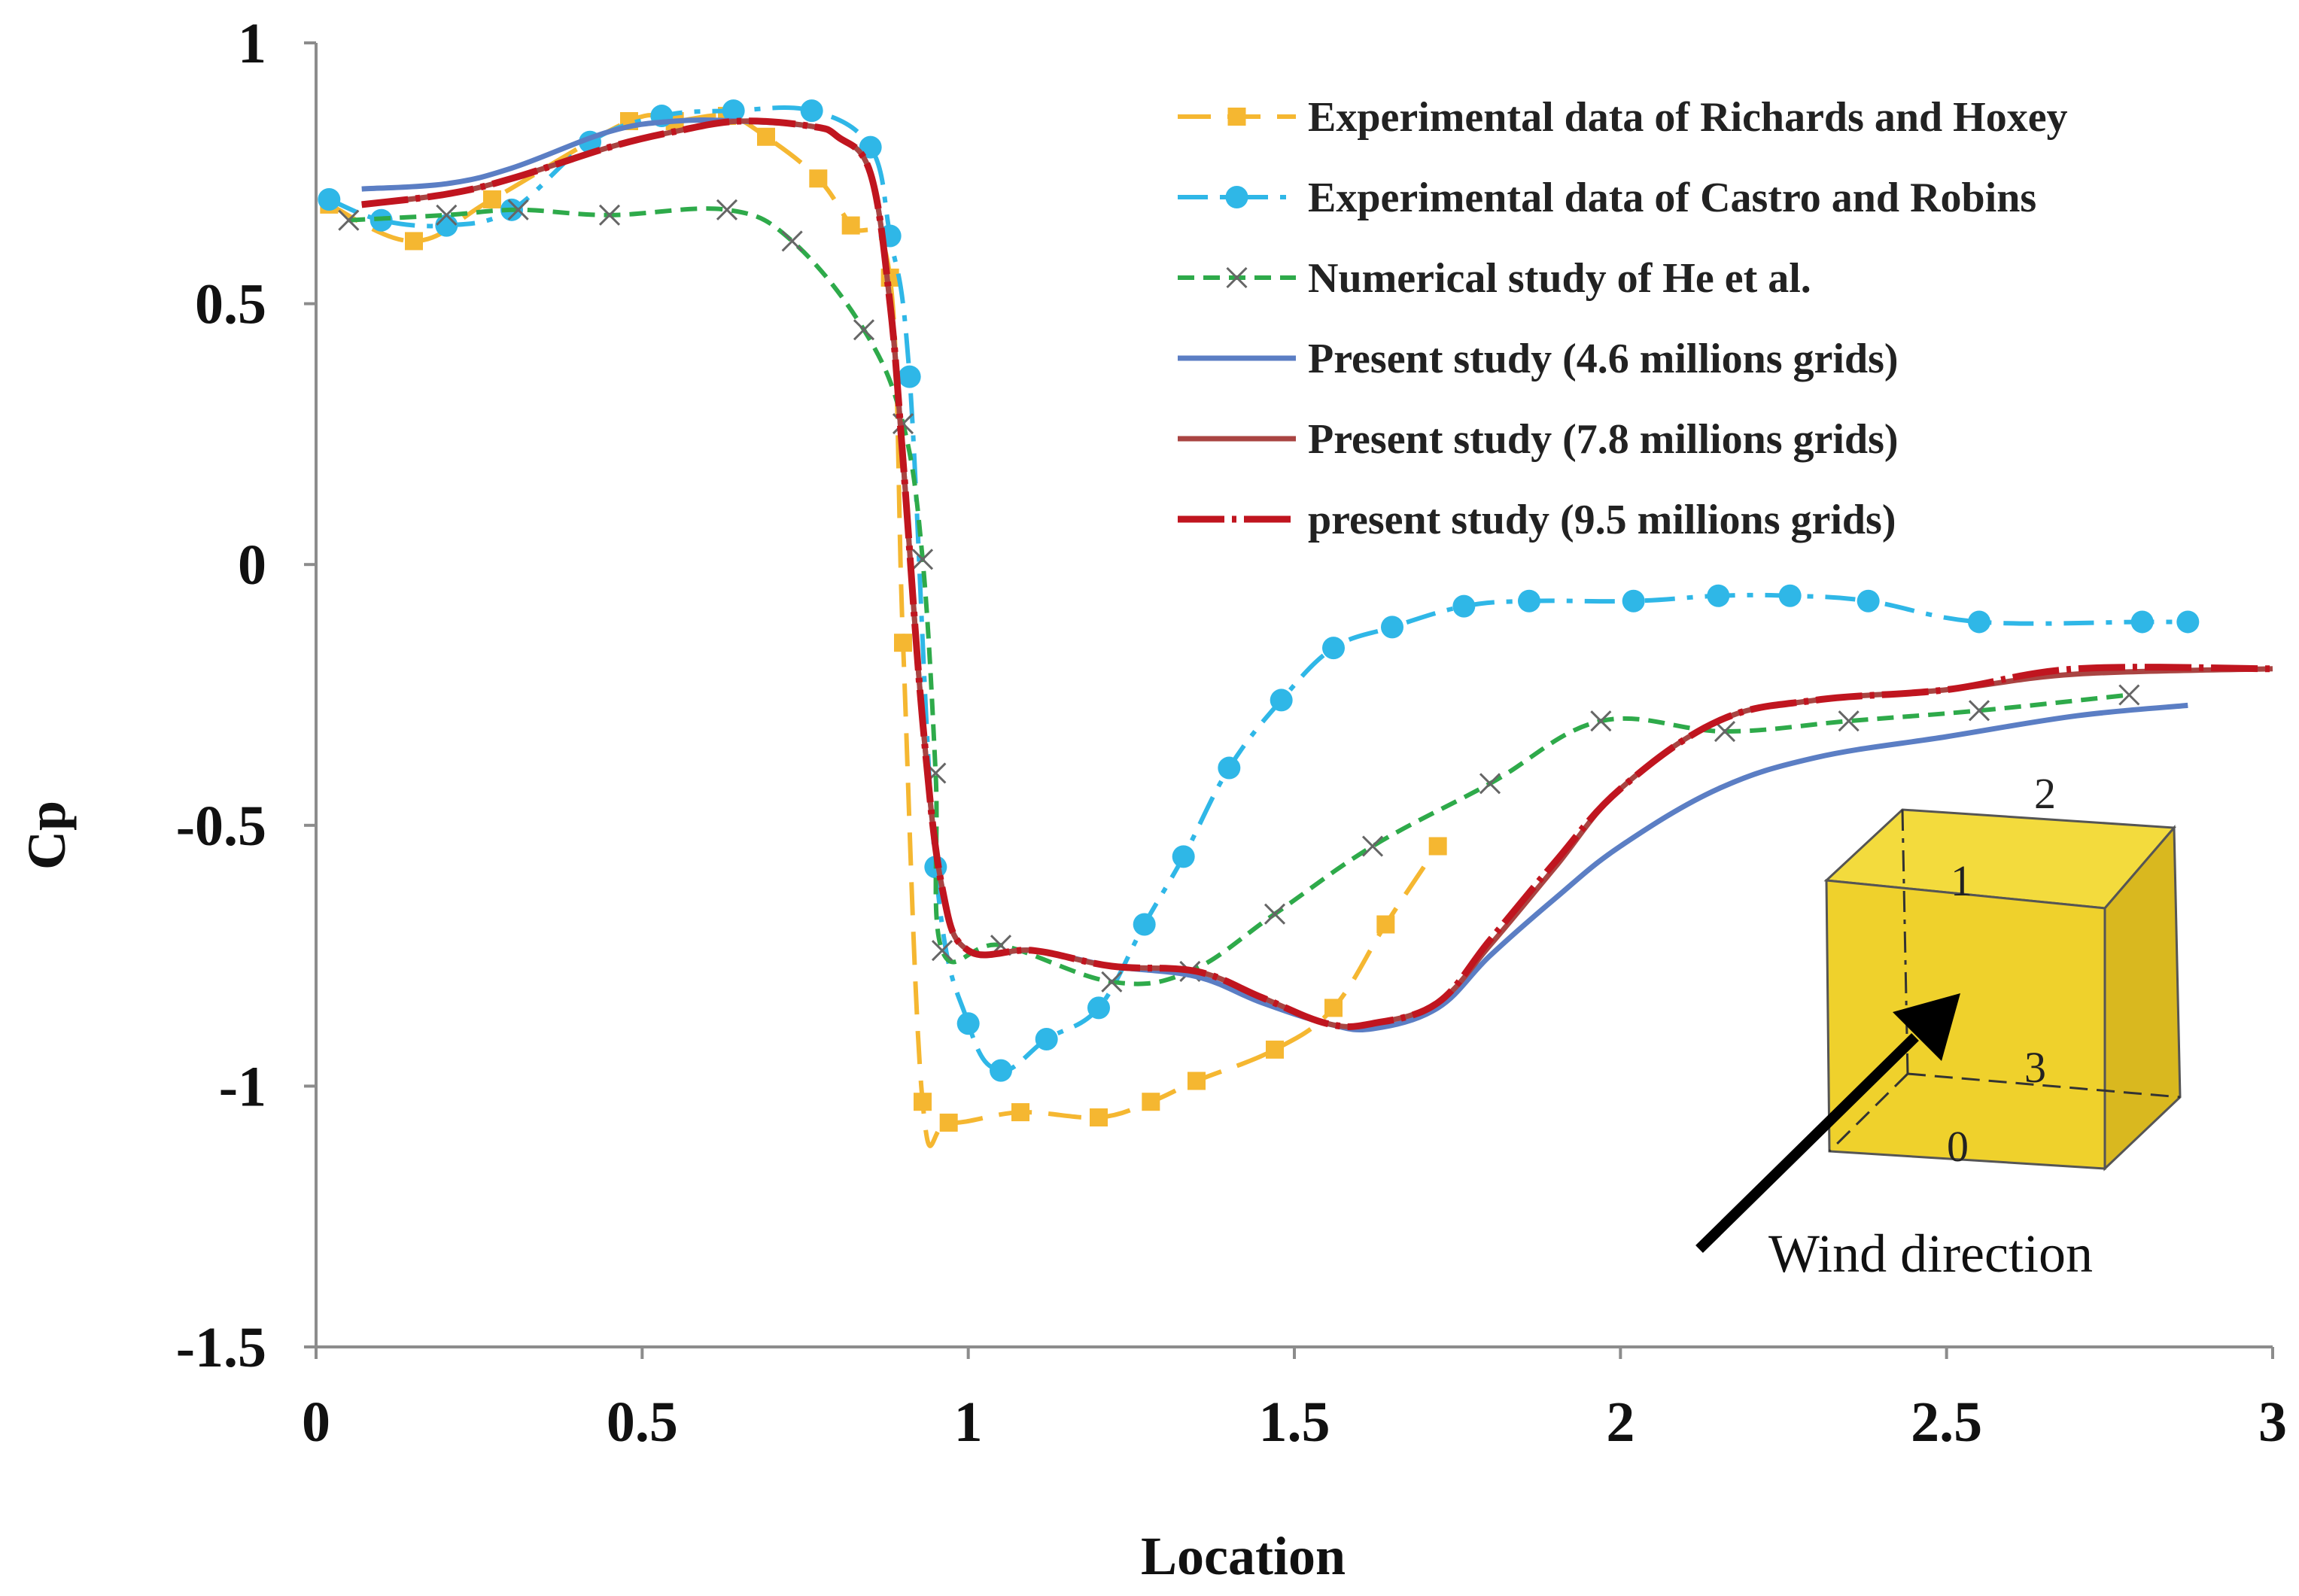 The width and height of the screenshot is (2299, 1596). I want to click on y-axis-title: Cp, so click(47, 836).